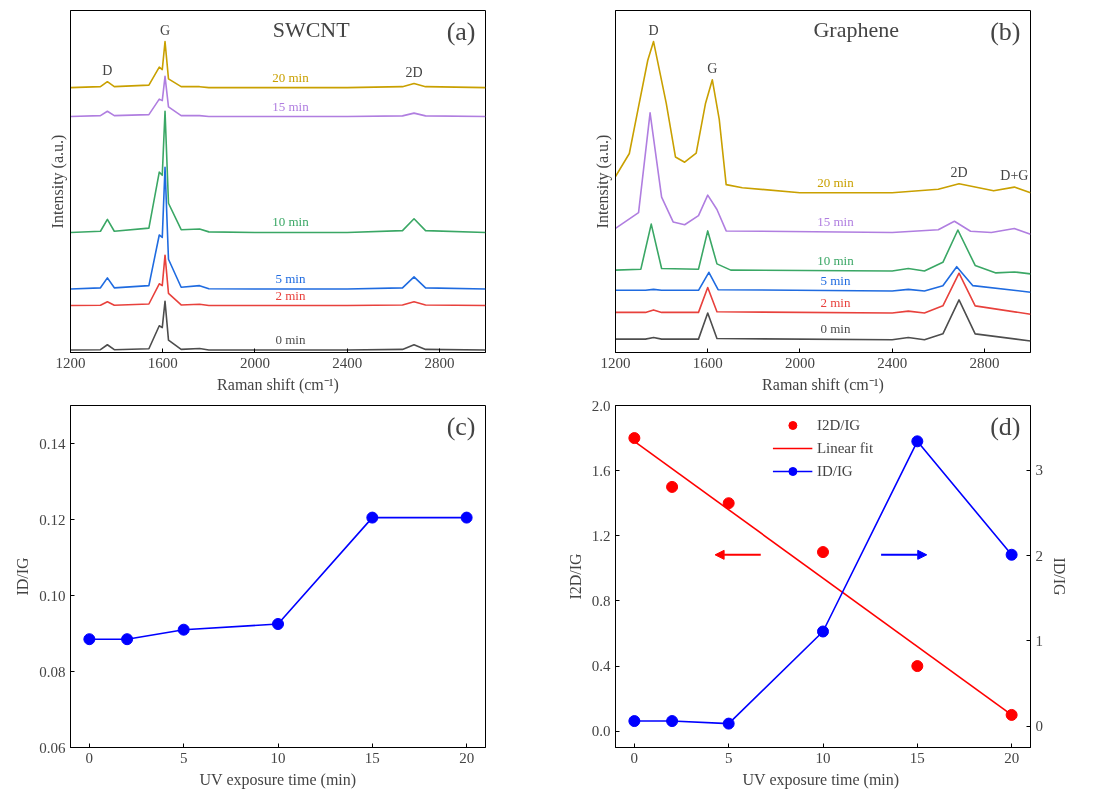  Describe the element at coordinates (601, 731) in the screenshot. I see `y-tick-label: 0.0` at that location.